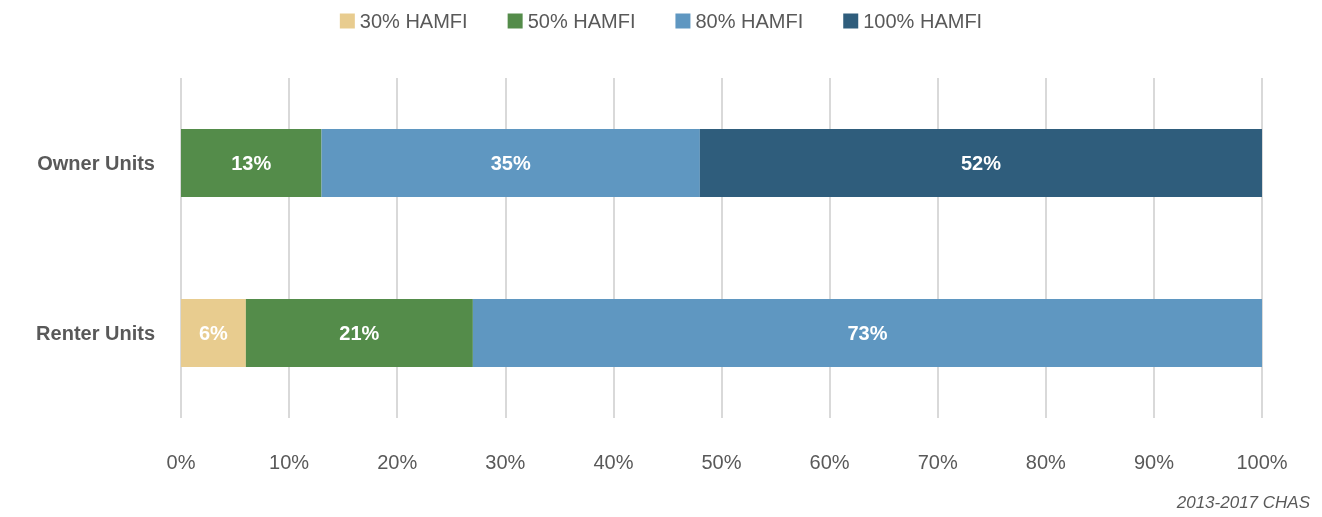 Image resolution: width=1322 pixels, height=517 pixels. Describe the element at coordinates (829, 462) in the screenshot. I see `x-tick-label: 60%` at that location.